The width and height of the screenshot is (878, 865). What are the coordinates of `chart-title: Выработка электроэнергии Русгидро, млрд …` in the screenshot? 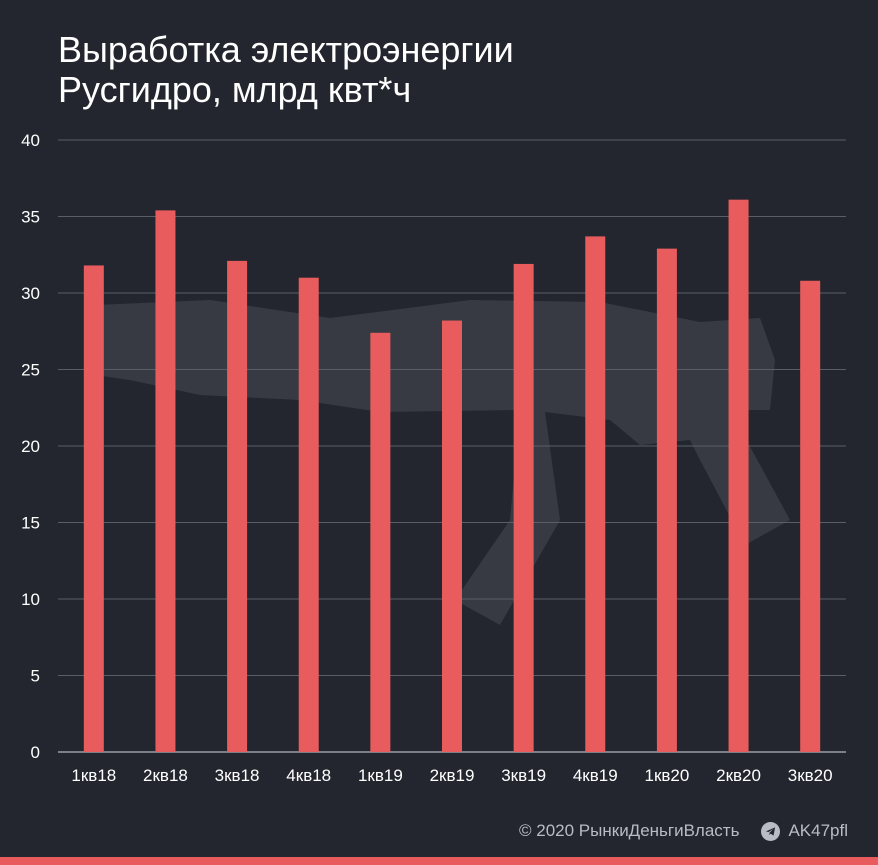 It's located at (286, 70).